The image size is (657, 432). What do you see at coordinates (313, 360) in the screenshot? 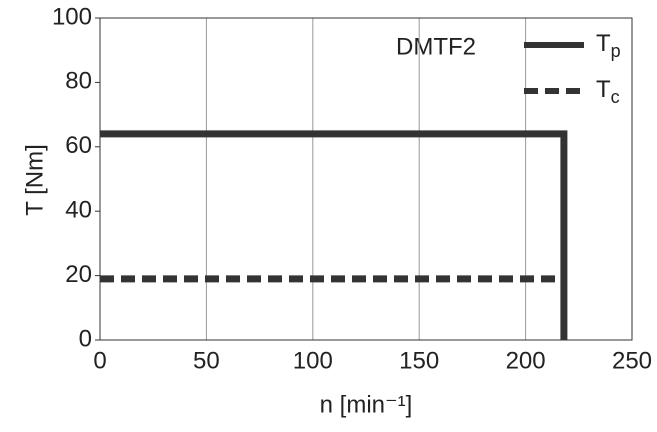
I see `x-tick-label: 100` at bounding box center [313, 360].